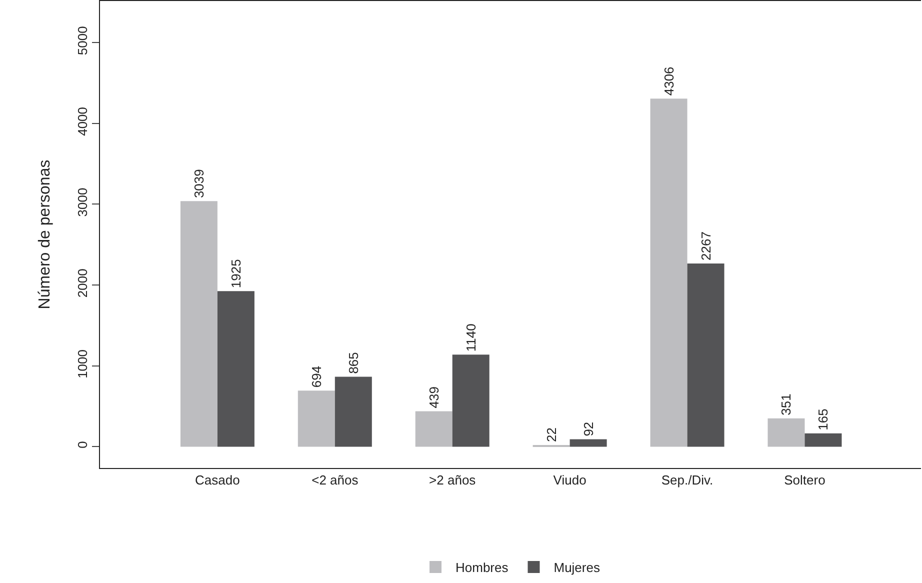 The height and width of the screenshot is (583, 922). What do you see at coordinates (470, 338) in the screenshot?
I see `data-label: 1140` at bounding box center [470, 338].